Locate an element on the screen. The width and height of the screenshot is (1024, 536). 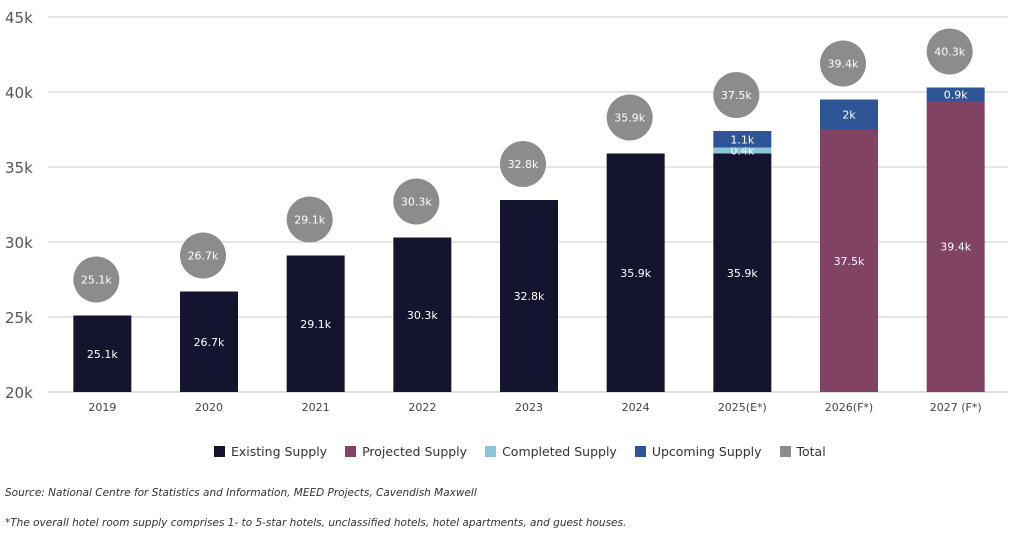
total-label: 25.1k is located at coordinates (96, 280).